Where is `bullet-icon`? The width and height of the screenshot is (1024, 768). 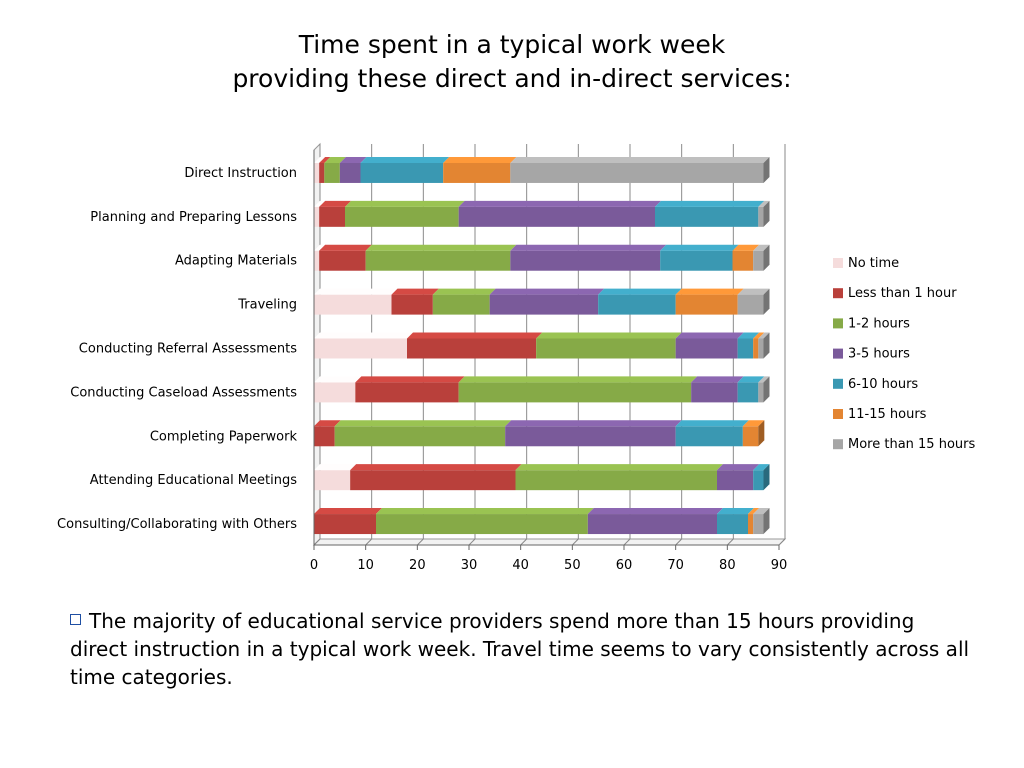 bullet-icon is located at coordinates (75, 619).